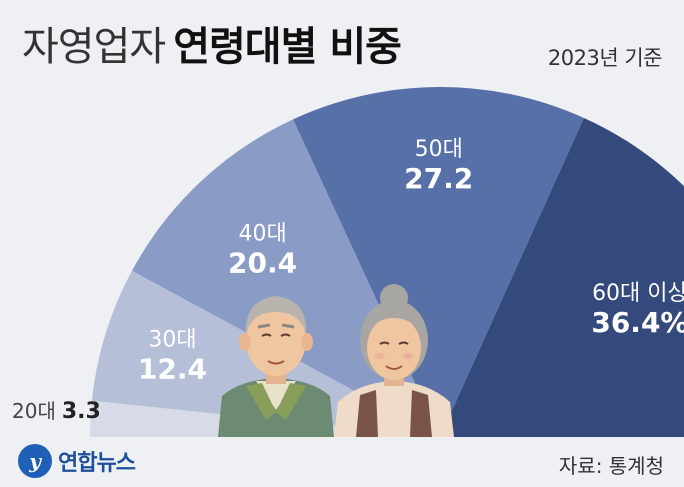 This screenshot has width=684, height=487. I want to click on category-label-1: 20대, so click(34, 411).